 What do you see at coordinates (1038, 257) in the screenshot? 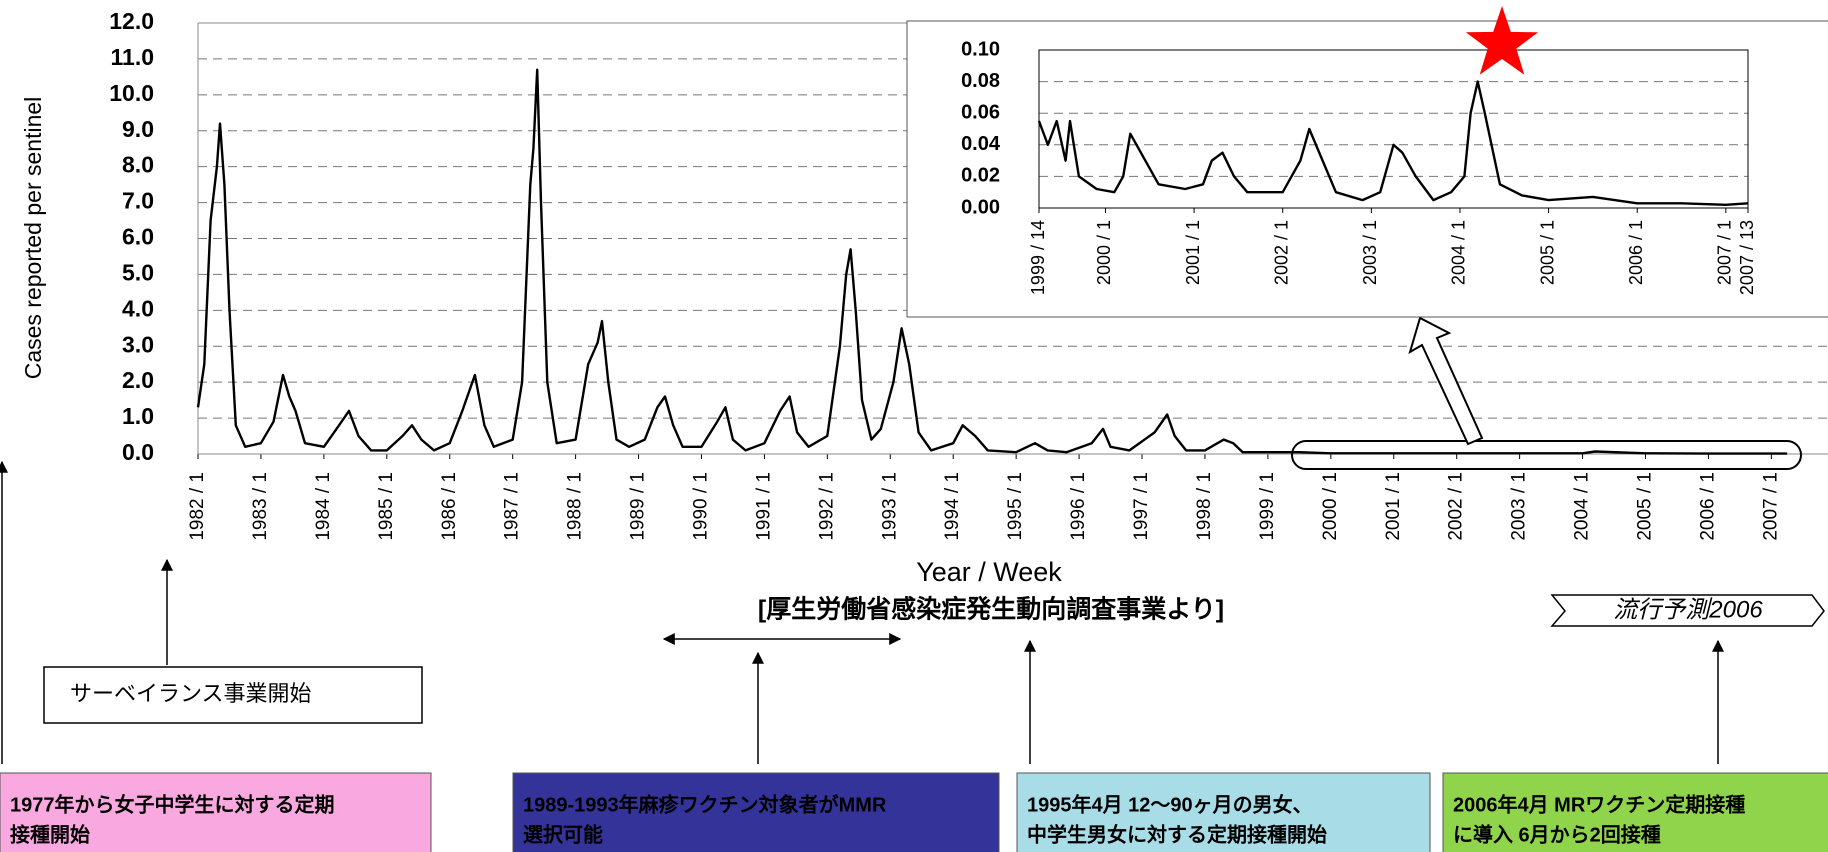
I see `x-tick-label: 1999 / 14` at bounding box center [1038, 257].